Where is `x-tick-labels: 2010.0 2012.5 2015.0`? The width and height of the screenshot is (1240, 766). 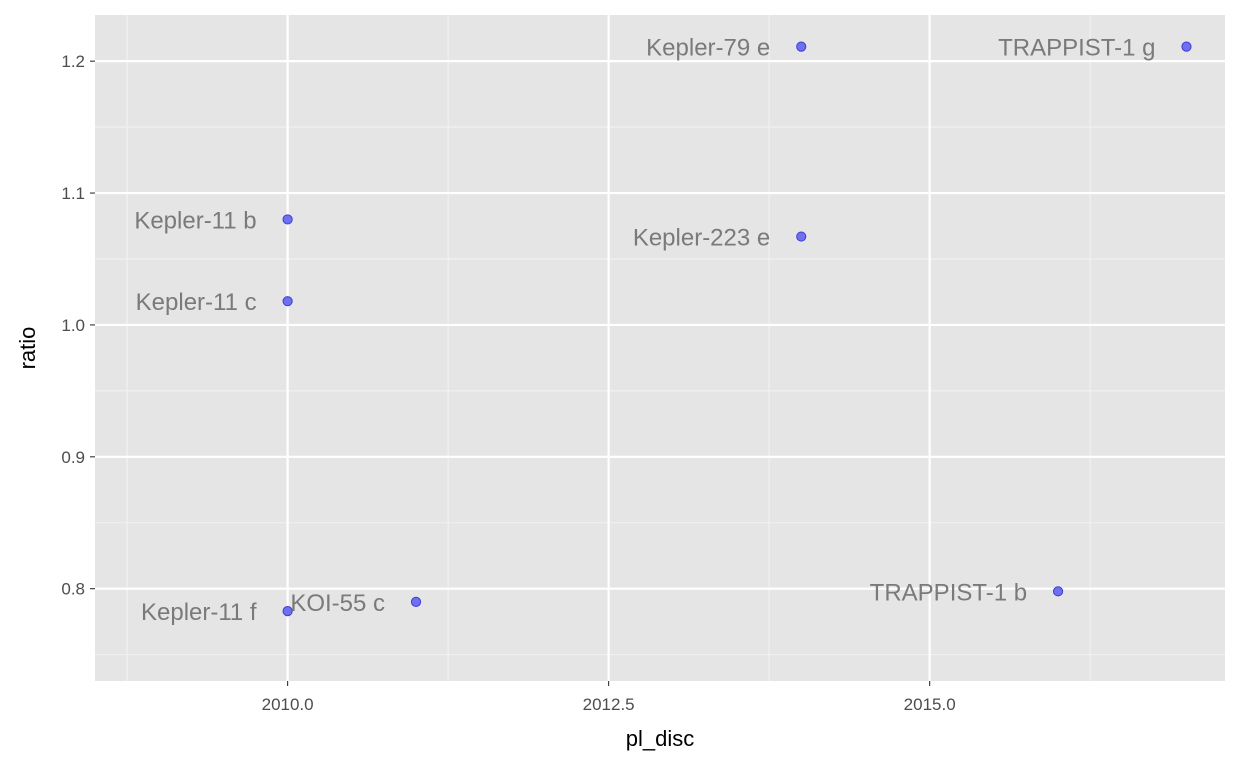
x-tick-labels: 2010.0 2012.5 2015.0 is located at coordinates (609, 704).